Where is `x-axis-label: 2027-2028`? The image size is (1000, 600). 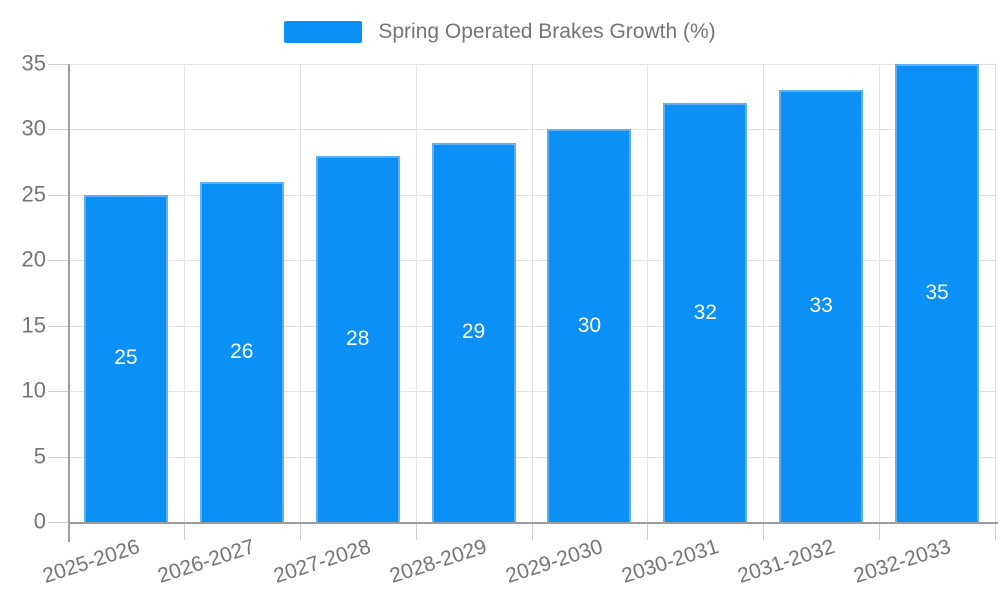 x-axis-label: 2027-2028 is located at coordinates (322, 561).